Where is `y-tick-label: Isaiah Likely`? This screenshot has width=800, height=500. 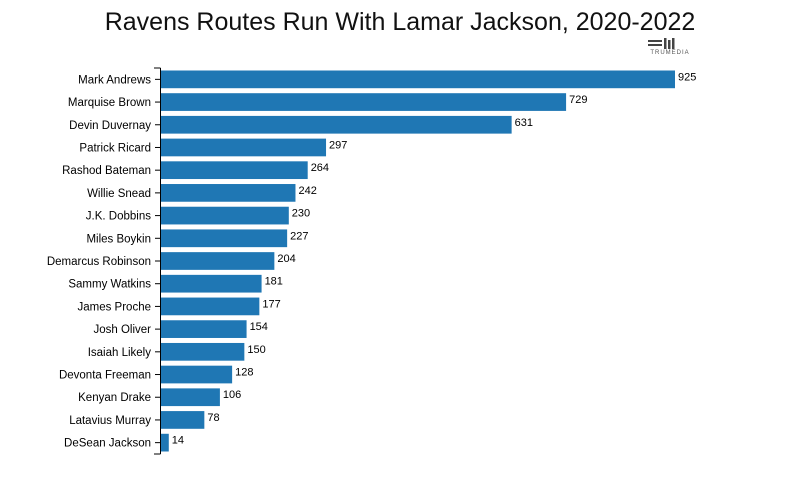
y-tick-label: Isaiah Likely is located at coordinates (120, 353).